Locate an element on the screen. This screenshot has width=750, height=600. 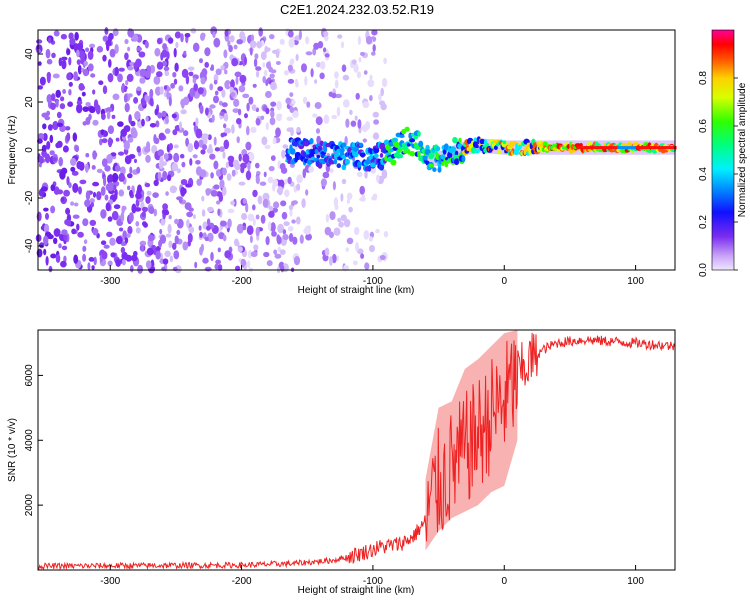
colorbar-tick-label: 0.2 is located at coordinates (703, 222).